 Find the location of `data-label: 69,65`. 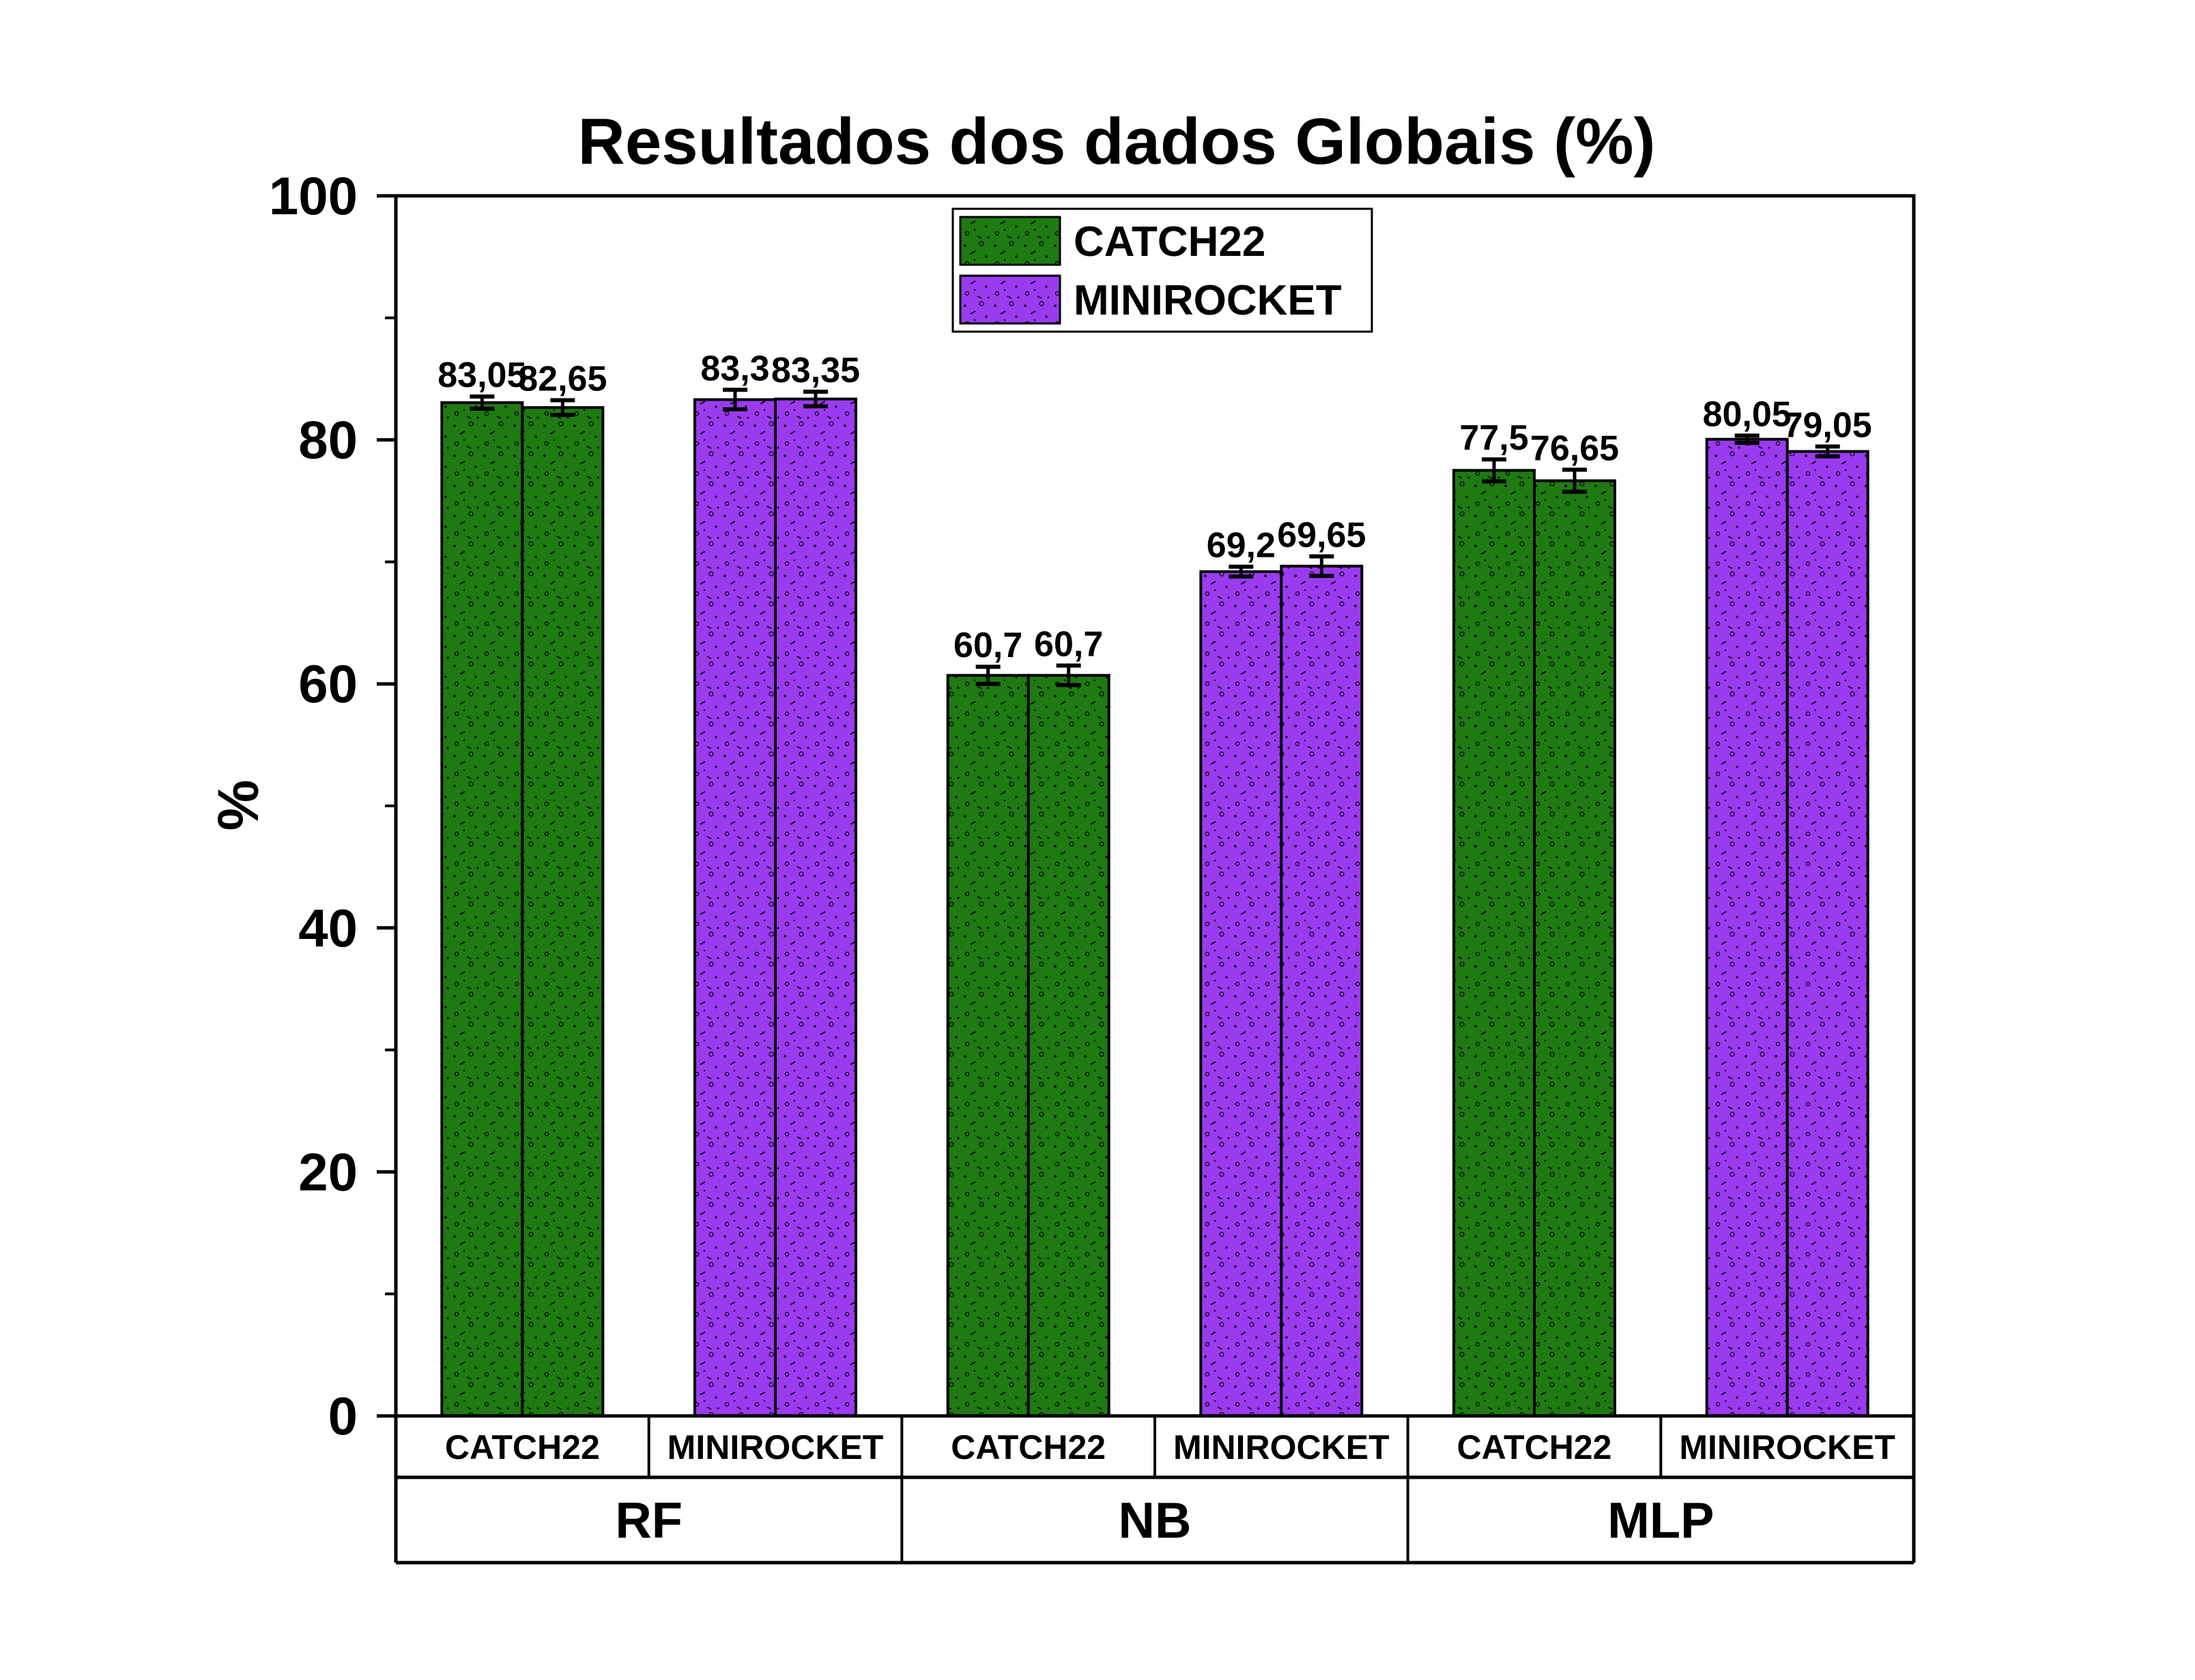

data-label: 69,65 is located at coordinates (1322, 535).